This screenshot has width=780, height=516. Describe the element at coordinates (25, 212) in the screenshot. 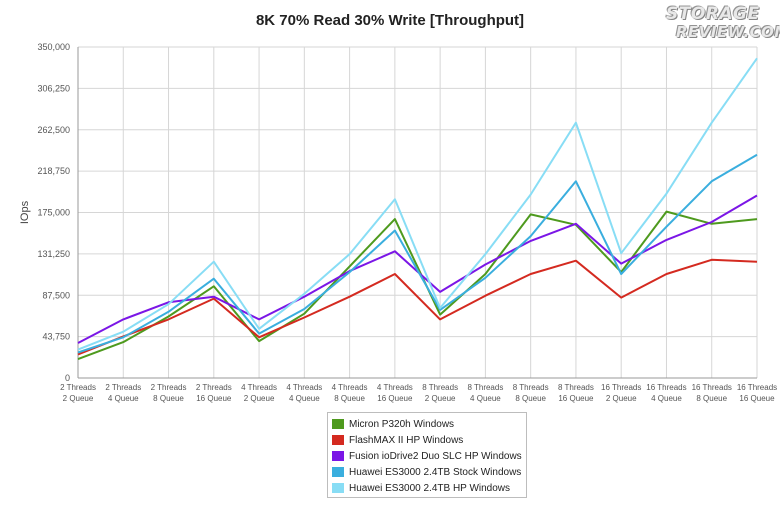

I see `y-axis-label: IOps` at that location.